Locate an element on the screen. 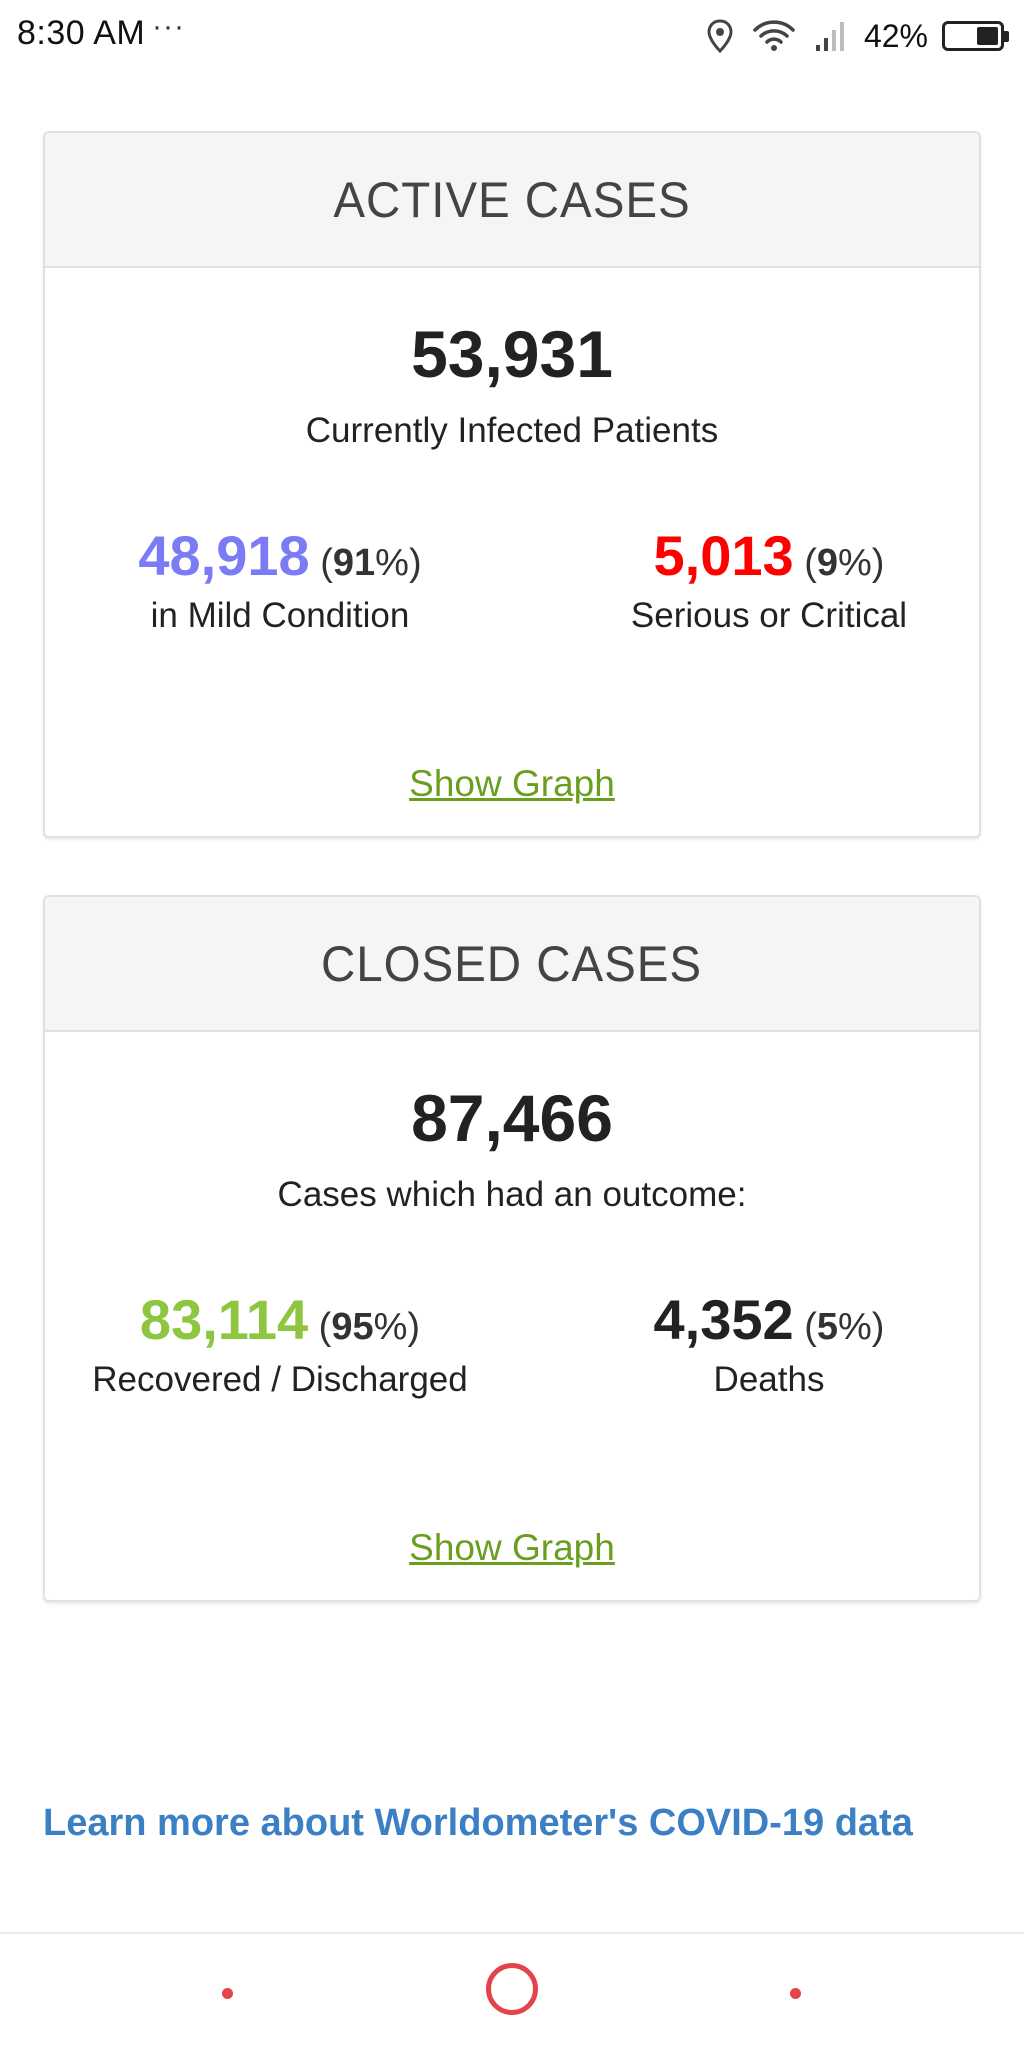  system-nav-bar is located at coordinates (512, 1991).